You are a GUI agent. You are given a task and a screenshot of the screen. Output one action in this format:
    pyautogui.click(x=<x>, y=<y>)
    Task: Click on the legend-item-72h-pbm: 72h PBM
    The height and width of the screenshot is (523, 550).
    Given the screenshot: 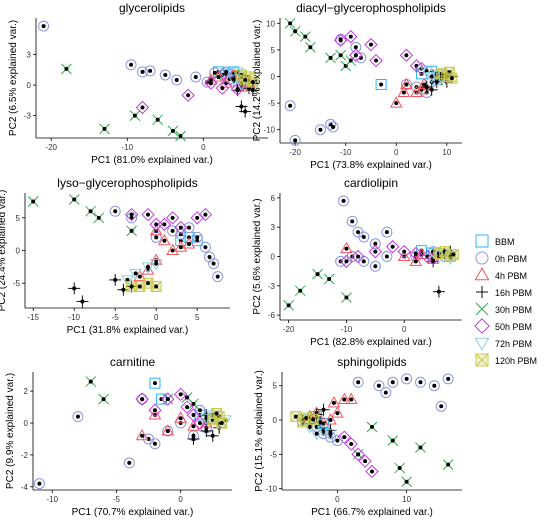 What is the action you would take?
    pyautogui.click(x=503, y=344)
    